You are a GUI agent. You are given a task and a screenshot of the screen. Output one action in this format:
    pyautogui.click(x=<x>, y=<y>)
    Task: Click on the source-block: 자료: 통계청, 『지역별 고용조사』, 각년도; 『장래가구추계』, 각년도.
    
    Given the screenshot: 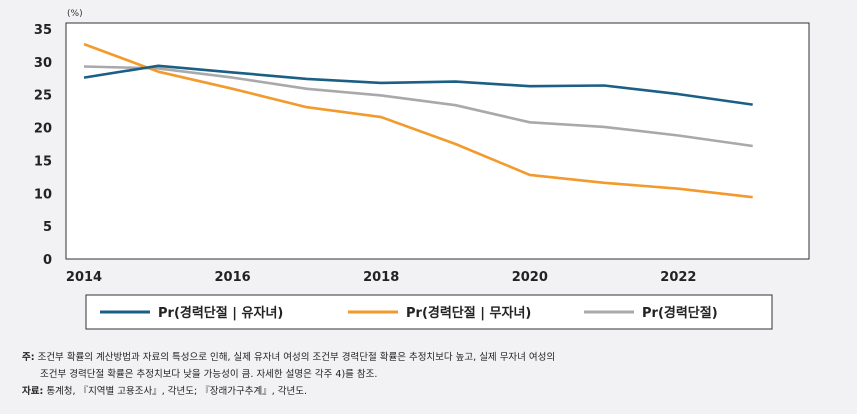 What is the action you would take?
    pyautogui.click(x=164, y=391)
    